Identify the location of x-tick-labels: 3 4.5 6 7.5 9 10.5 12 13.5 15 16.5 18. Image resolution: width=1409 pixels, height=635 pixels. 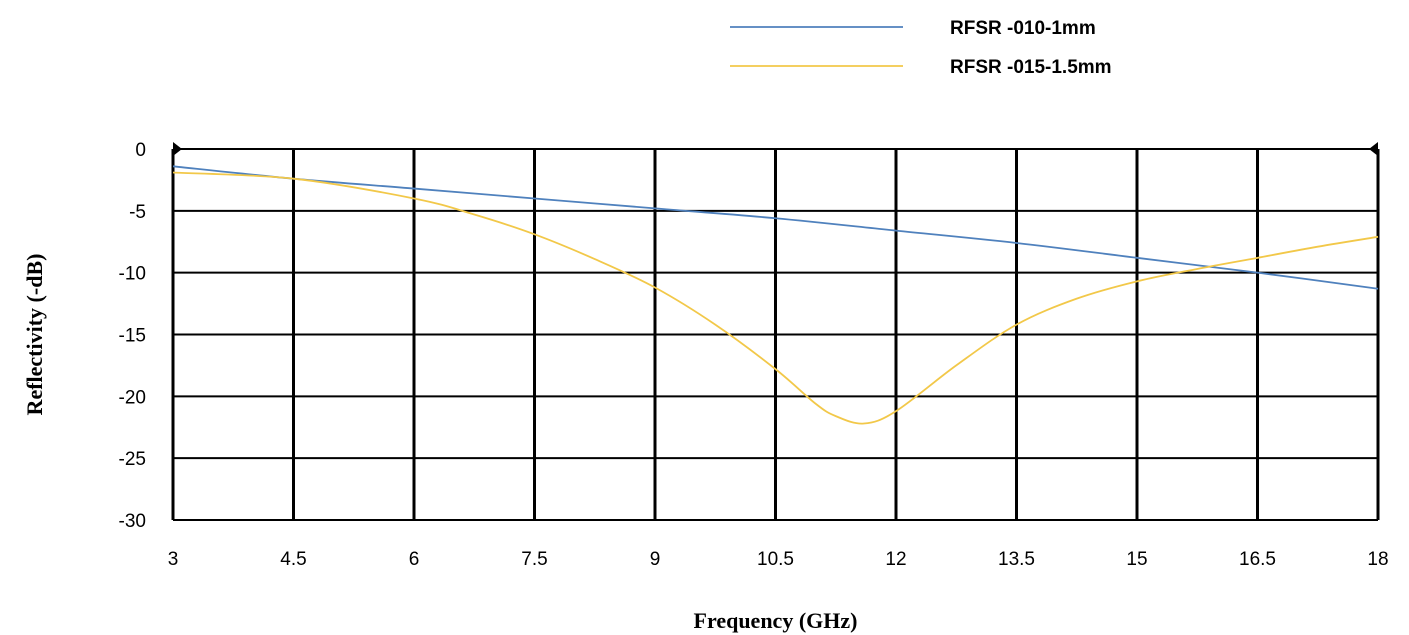
(778, 559).